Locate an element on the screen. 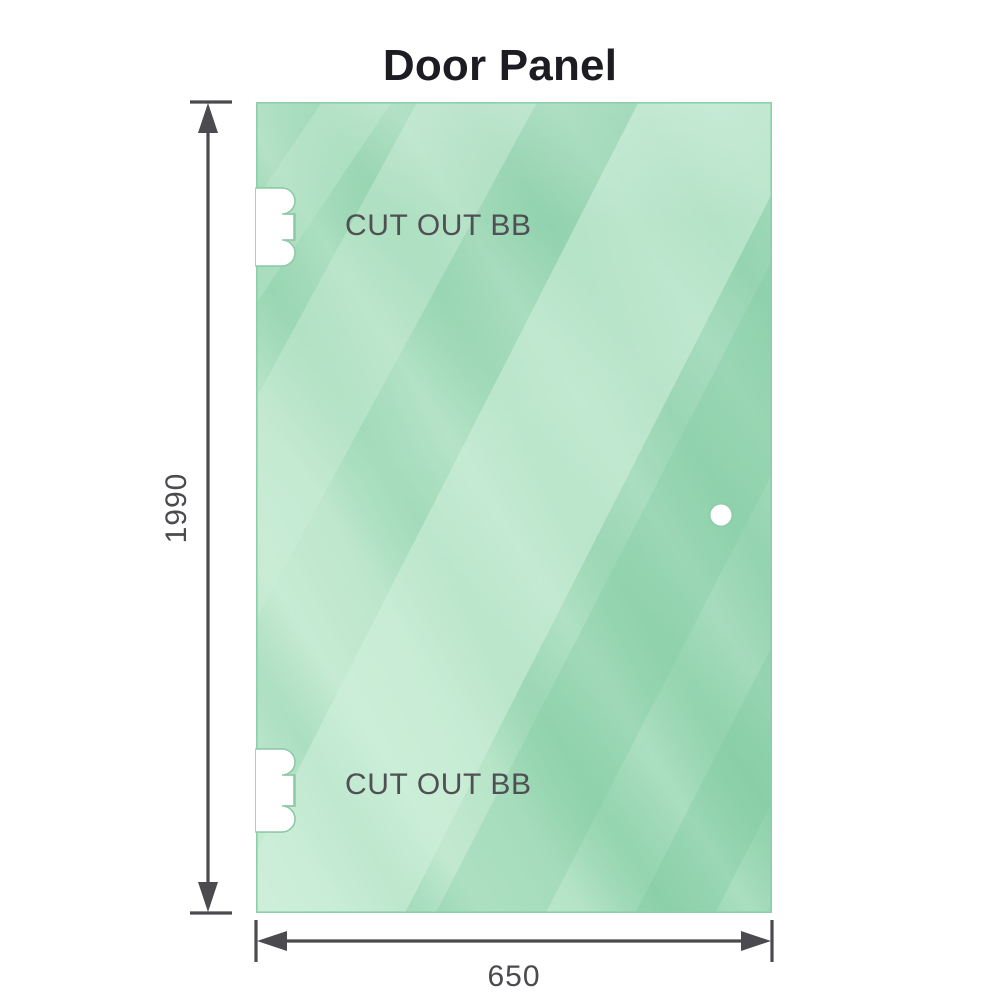 The width and height of the screenshot is (1000, 1000). cut-out-bb-lower-slot is located at coordinates (269, 790).